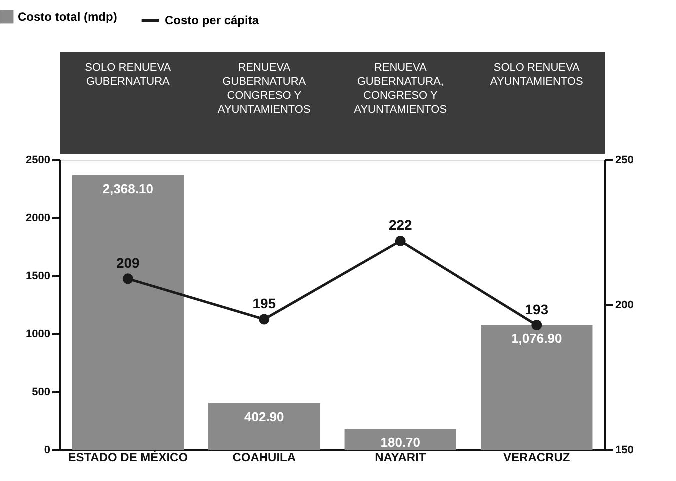 The image size is (676, 481). Describe the element at coordinates (41, 392) in the screenshot. I see `y-tick-label: 500` at that location.